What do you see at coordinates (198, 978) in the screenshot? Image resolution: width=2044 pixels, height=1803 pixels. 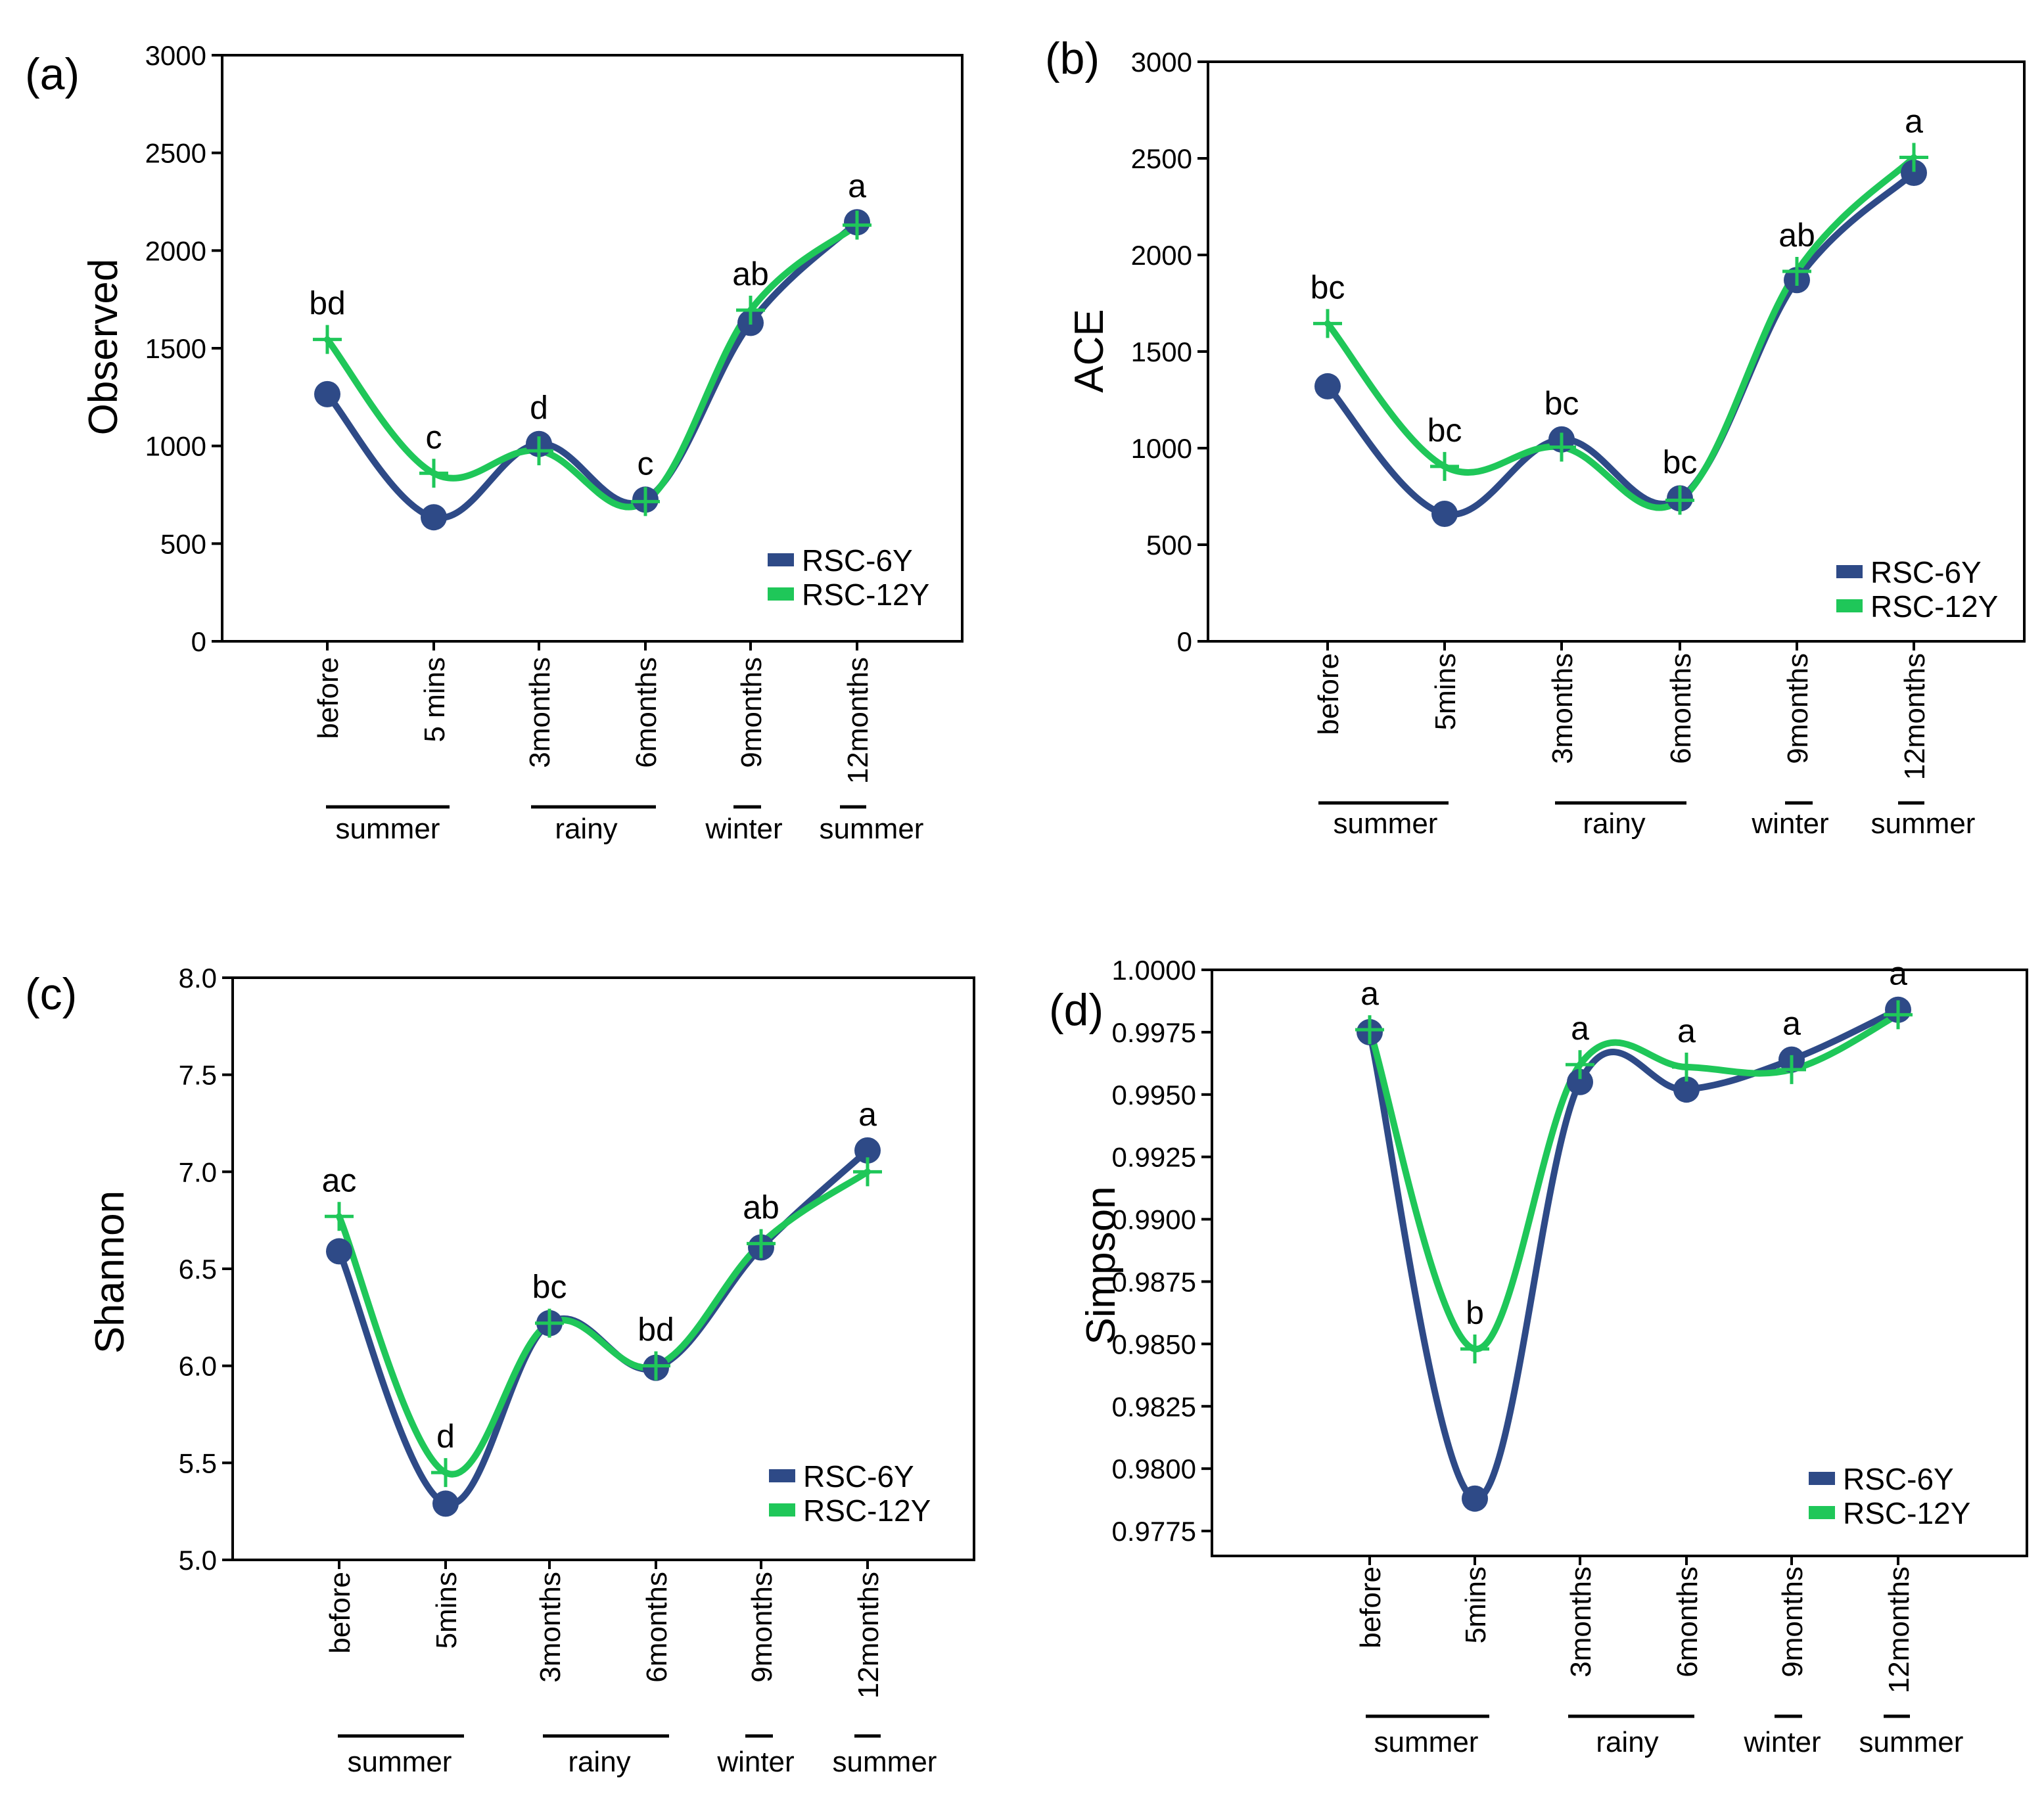 I see `y-tick-label: 8.0` at bounding box center [198, 978].